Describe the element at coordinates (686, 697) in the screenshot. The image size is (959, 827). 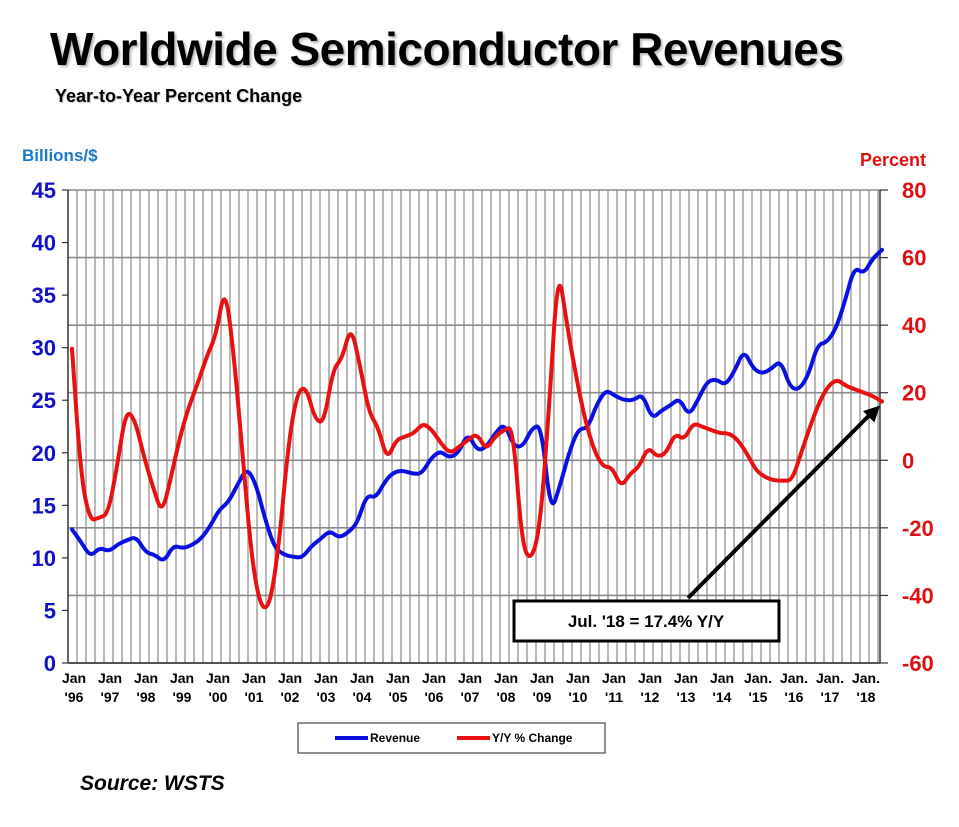
I see `x-tick-label-year: '13` at that location.